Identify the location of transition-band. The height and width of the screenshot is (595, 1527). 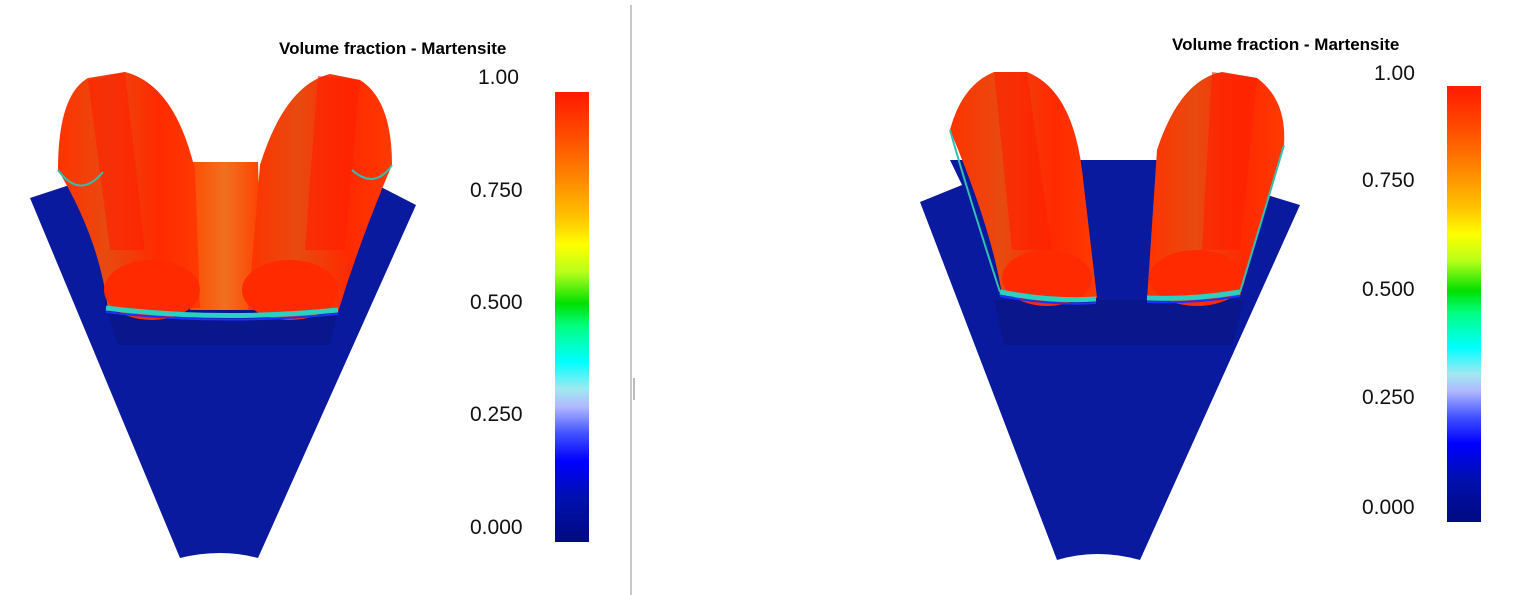
(222, 312).